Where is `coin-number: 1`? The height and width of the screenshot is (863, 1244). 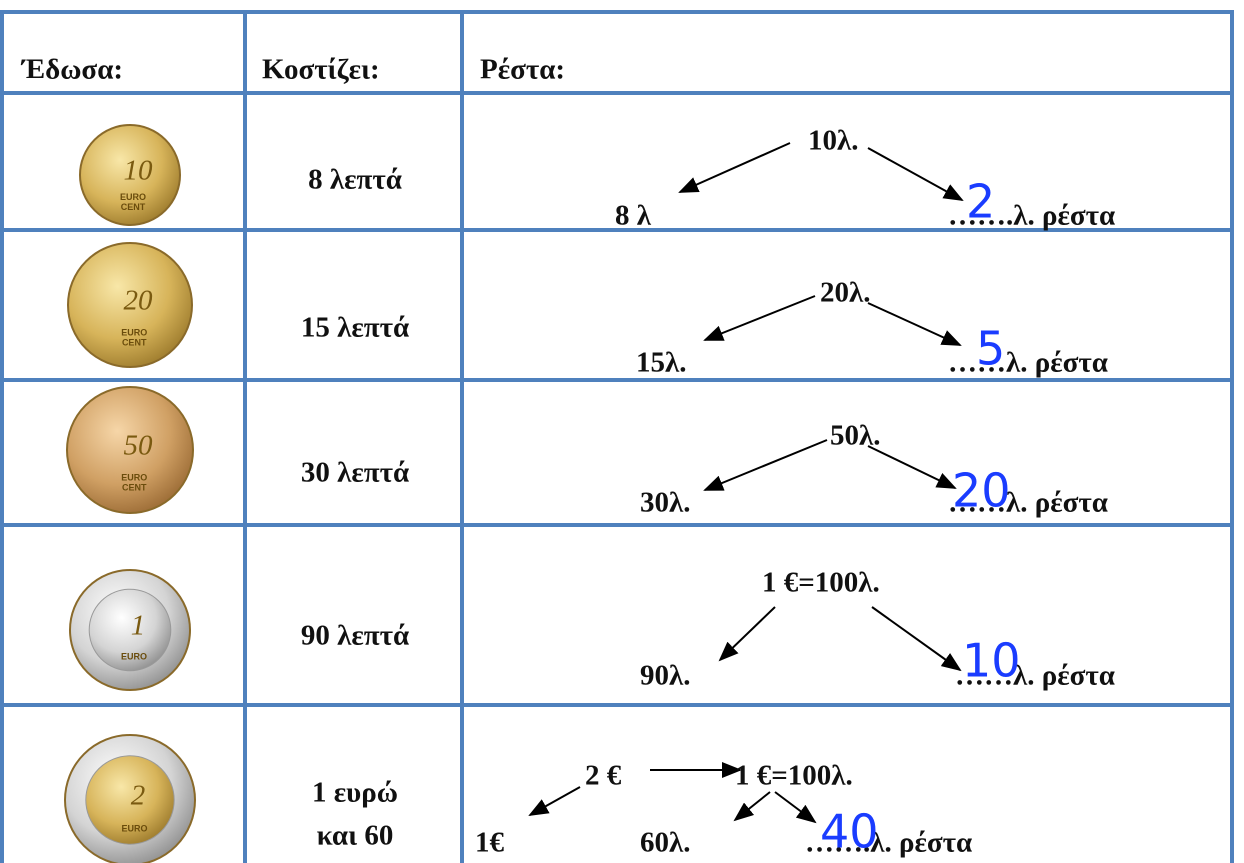
coin-number: 1 is located at coordinates (138, 626).